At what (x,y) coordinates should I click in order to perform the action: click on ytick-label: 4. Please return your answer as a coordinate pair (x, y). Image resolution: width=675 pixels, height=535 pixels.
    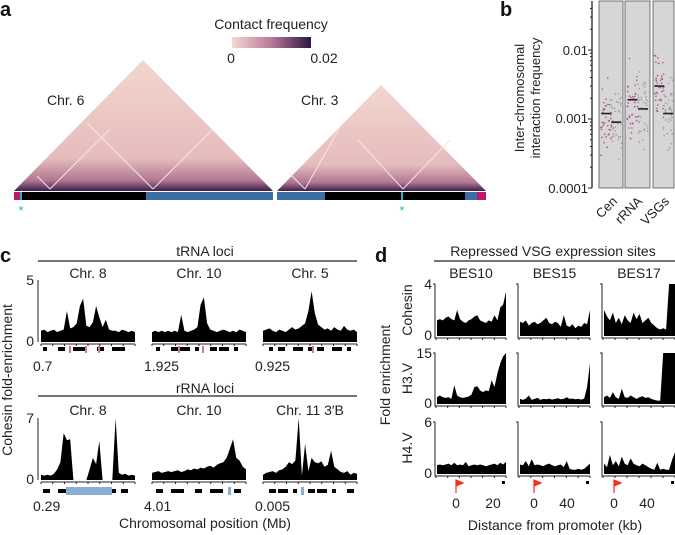
    Looking at the image, I should click on (428, 284).